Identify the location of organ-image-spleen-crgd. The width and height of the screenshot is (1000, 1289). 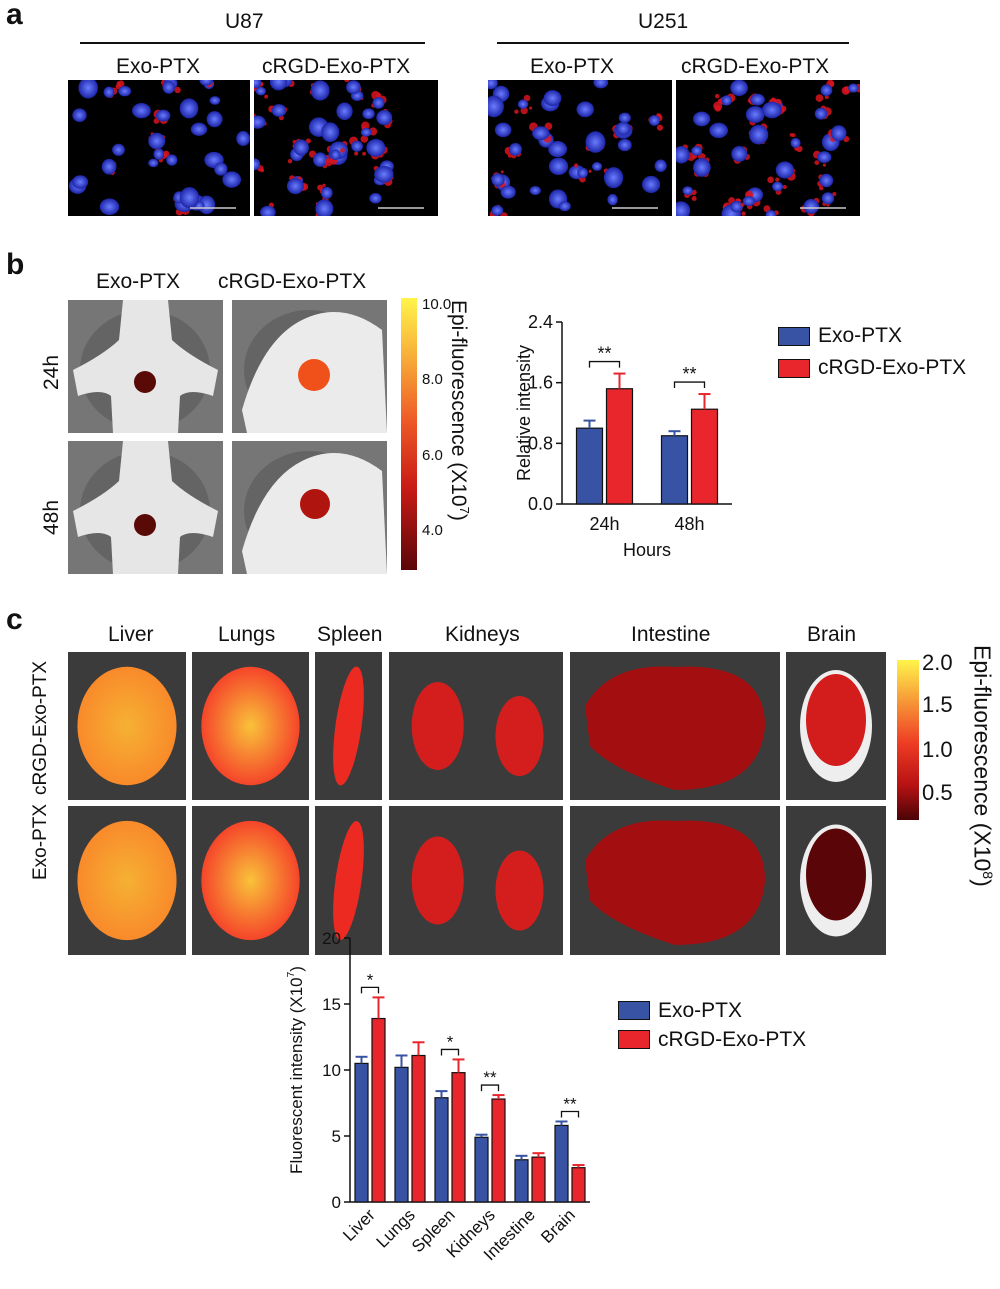
(348, 726).